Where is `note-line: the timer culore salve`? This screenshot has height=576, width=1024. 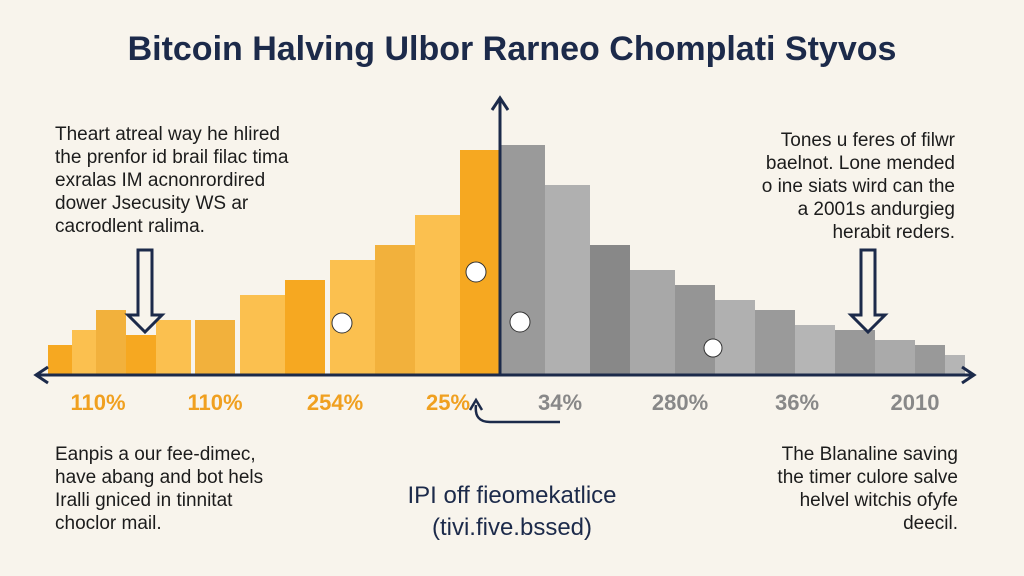
note-line: the timer culore salve is located at coordinates (867, 477).